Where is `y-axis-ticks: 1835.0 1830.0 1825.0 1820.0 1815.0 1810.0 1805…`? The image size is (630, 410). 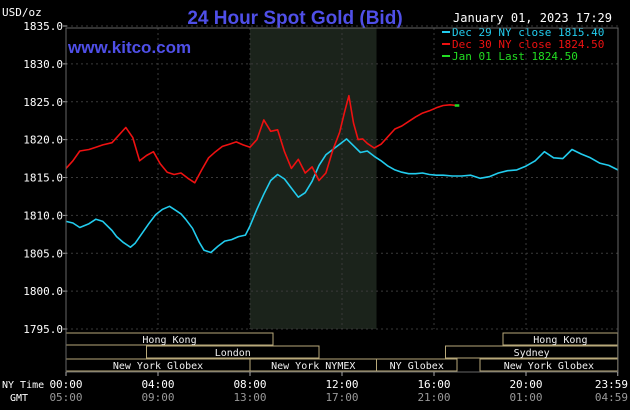 y-axis-ticks: 1835.0 1830.0 1825.0 1820.0 1815.0 1810.0 1805… is located at coordinates (45, 178).